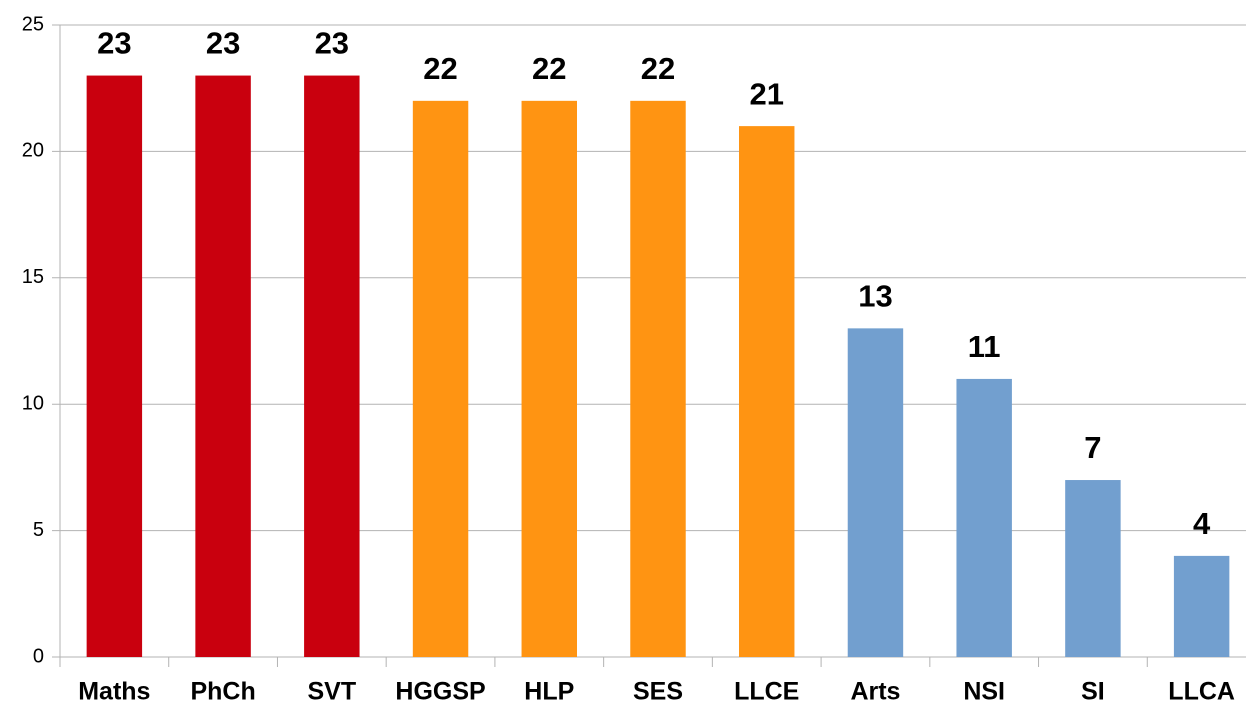 Image resolution: width=1246 pixels, height=706 pixels. What do you see at coordinates (766, 692) in the screenshot?
I see `x-tick-label: LLCE` at bounding box center [766, 692].